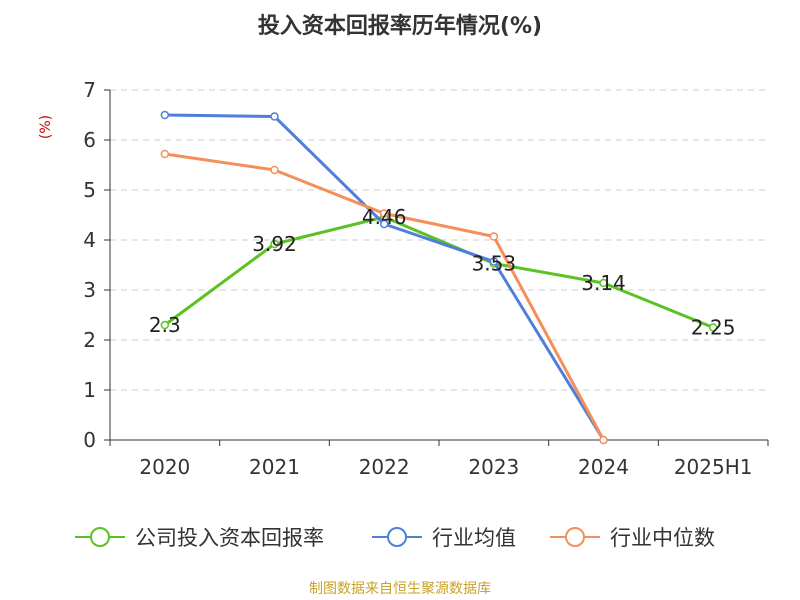 This screenshot has height=600, width=800. What do you see at coordinates (89, 240) in the screenshot?
I see `y-tick-label: 4` at bounding box center [89, 240].